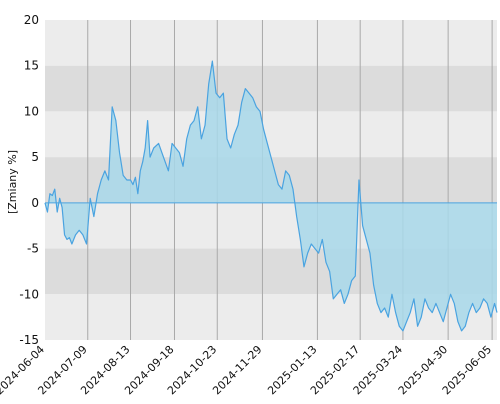 The image size is (500, 404). What do you see at coordinates (31, 66) in the screenshot?
I see `y-tick-label: 15` at bounding box center [31, 66].